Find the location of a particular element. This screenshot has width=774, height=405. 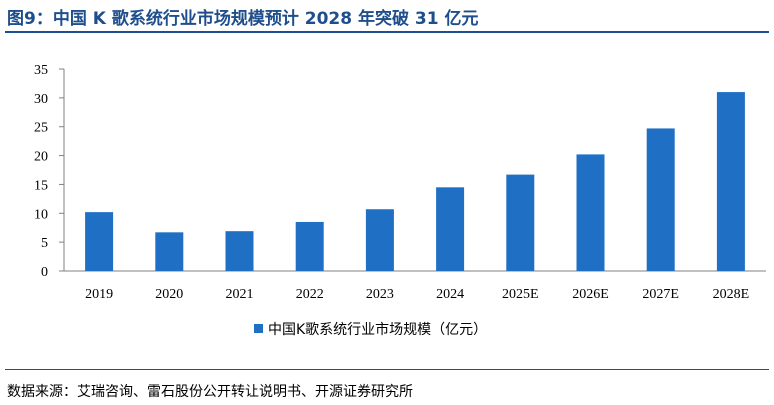

bar-2023 is located at coordinates (379, 240).